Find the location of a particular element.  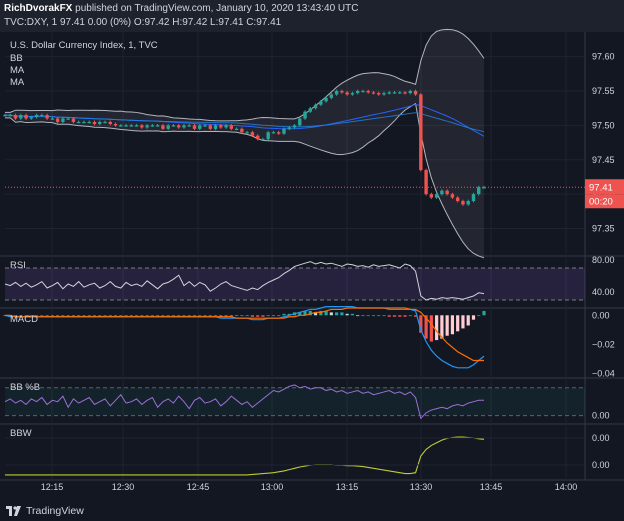

y-tick-label: 97.45 is located at coordinates (603, 160).